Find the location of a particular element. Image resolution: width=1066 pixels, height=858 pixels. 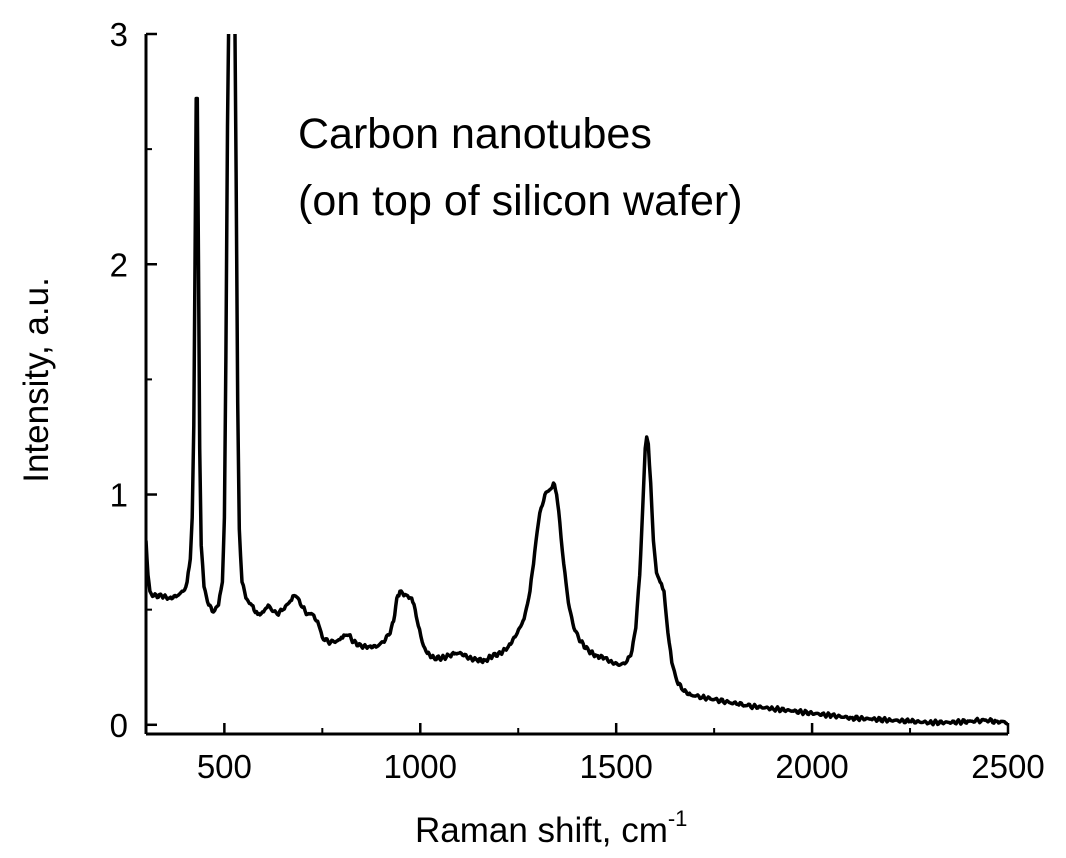

y-tick-label: 3 is located at coordinates (119, 34).